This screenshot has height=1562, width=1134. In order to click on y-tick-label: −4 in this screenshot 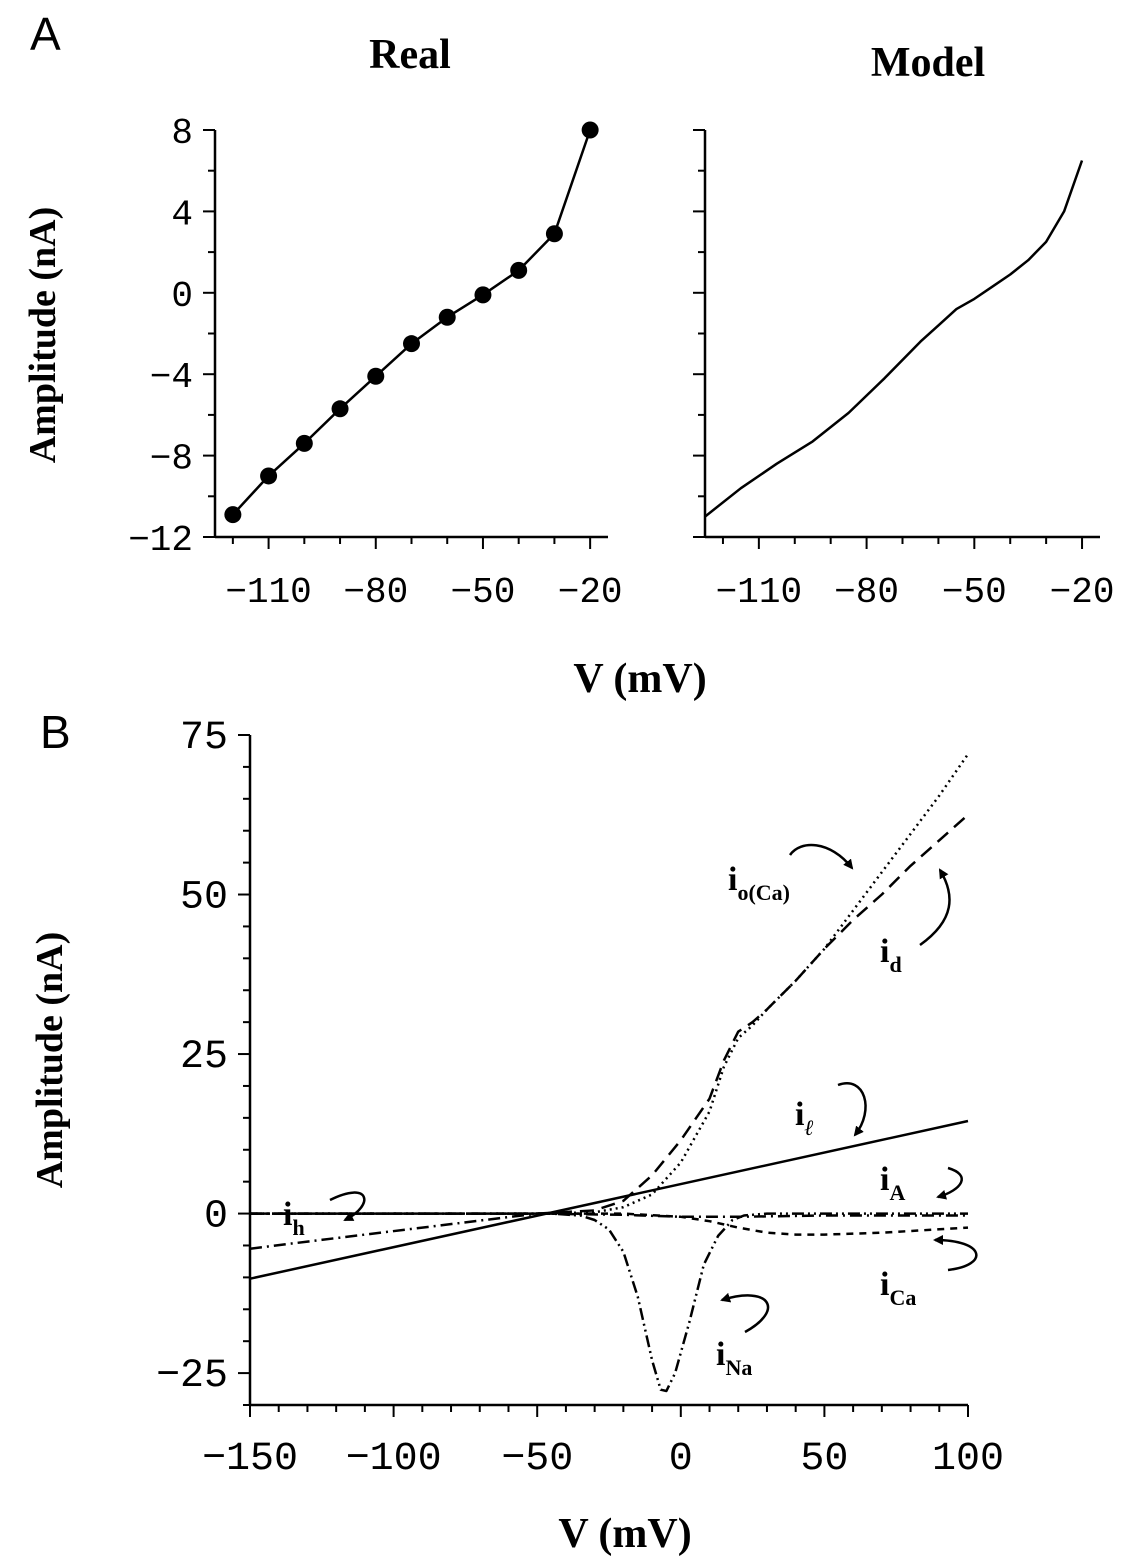, I will do `click(171, 377)`.